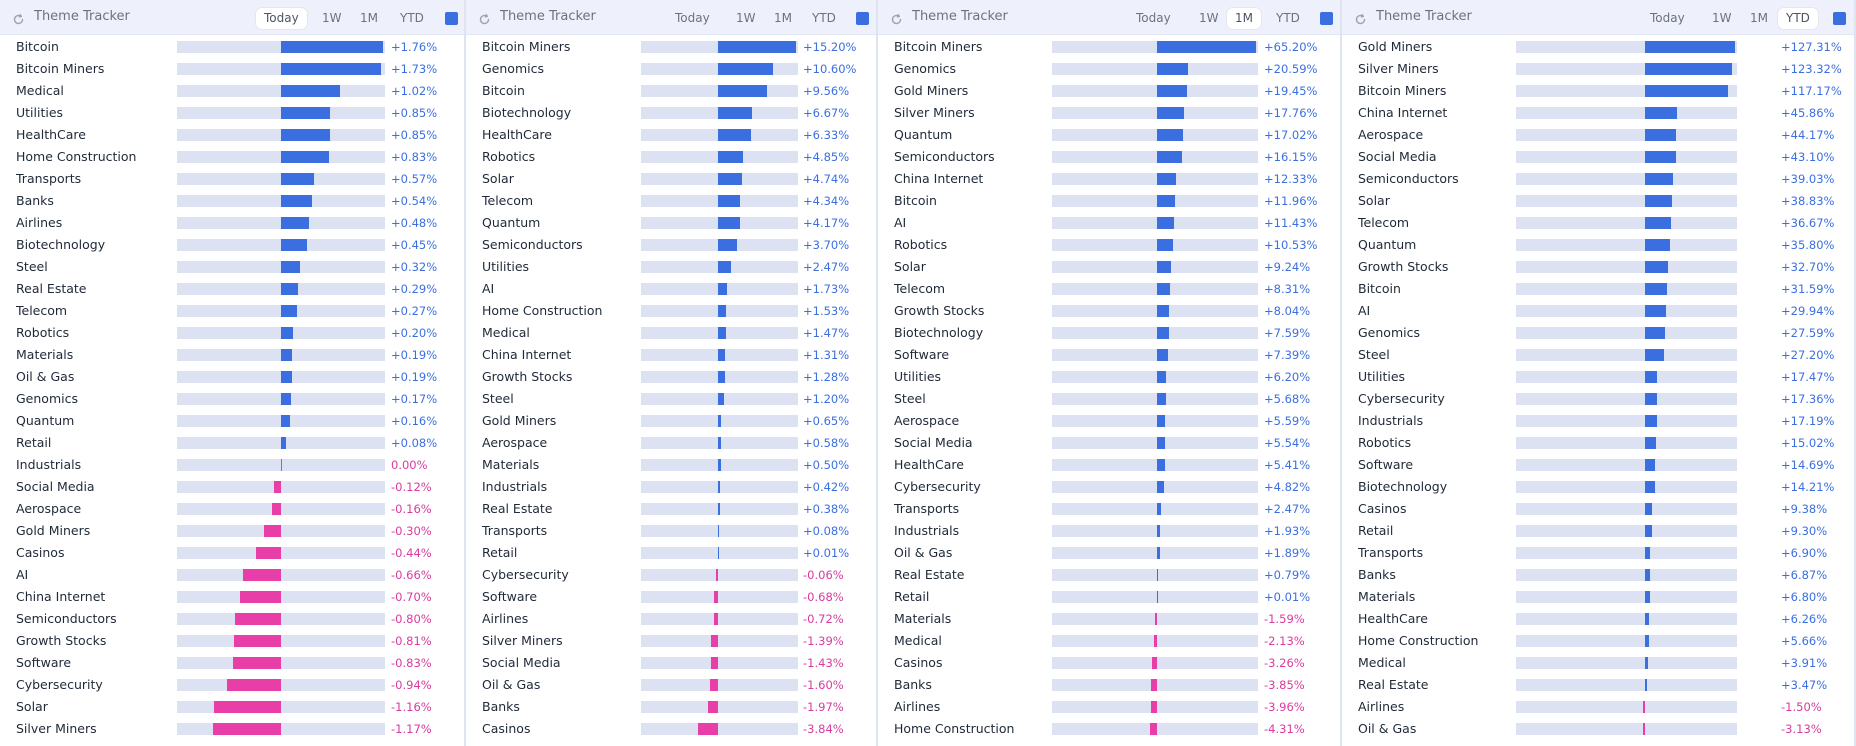  Describe the element at coordinates (1110, 575) in the screenshot. I see `theme-row: Real Estate +0.79%` at that location.